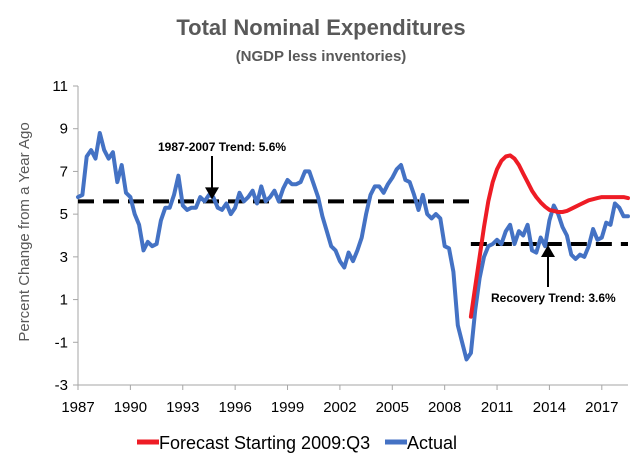 The height and width of the screenshot is (461, 640). What do you see at coordinates (432, 443) in the screenshot?
I see `legend-actual-label: Actual` at bounding box center [432, 443].